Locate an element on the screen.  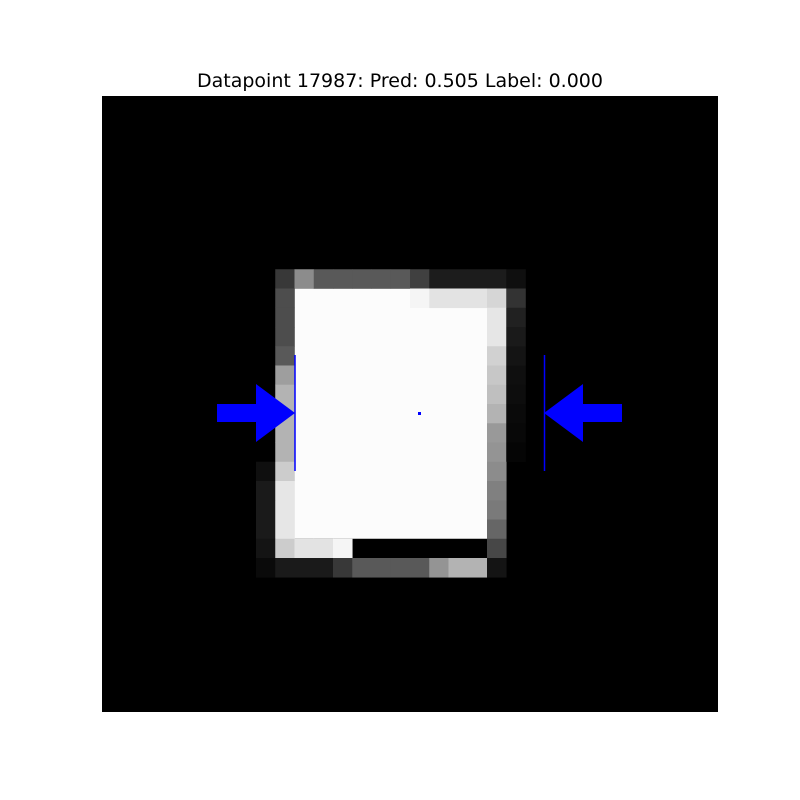
arrow-right-icon is located at coordinates (256, 413).